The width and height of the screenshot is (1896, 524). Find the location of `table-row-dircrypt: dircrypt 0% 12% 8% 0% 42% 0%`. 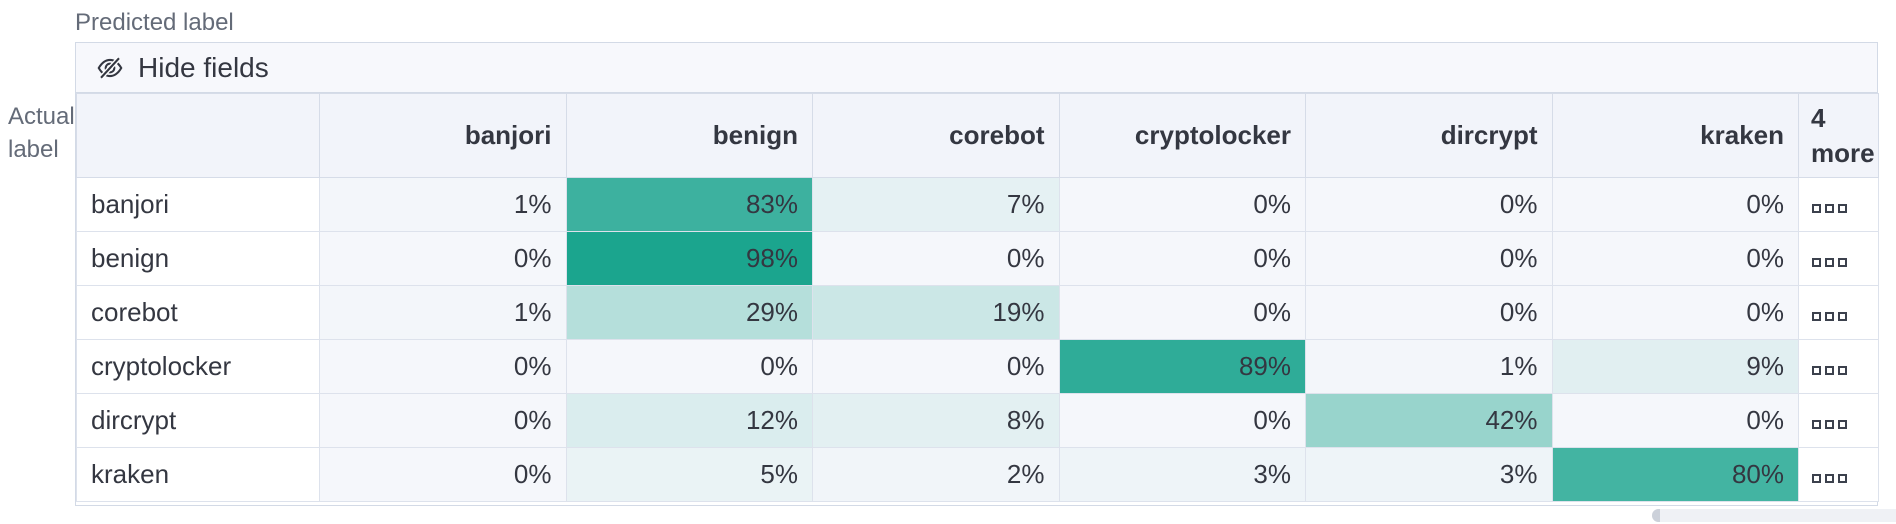

table-row-dircrypt: dircrypt 0% 12% 8% 0% 42% 0% is located at coordinates (977, 420).